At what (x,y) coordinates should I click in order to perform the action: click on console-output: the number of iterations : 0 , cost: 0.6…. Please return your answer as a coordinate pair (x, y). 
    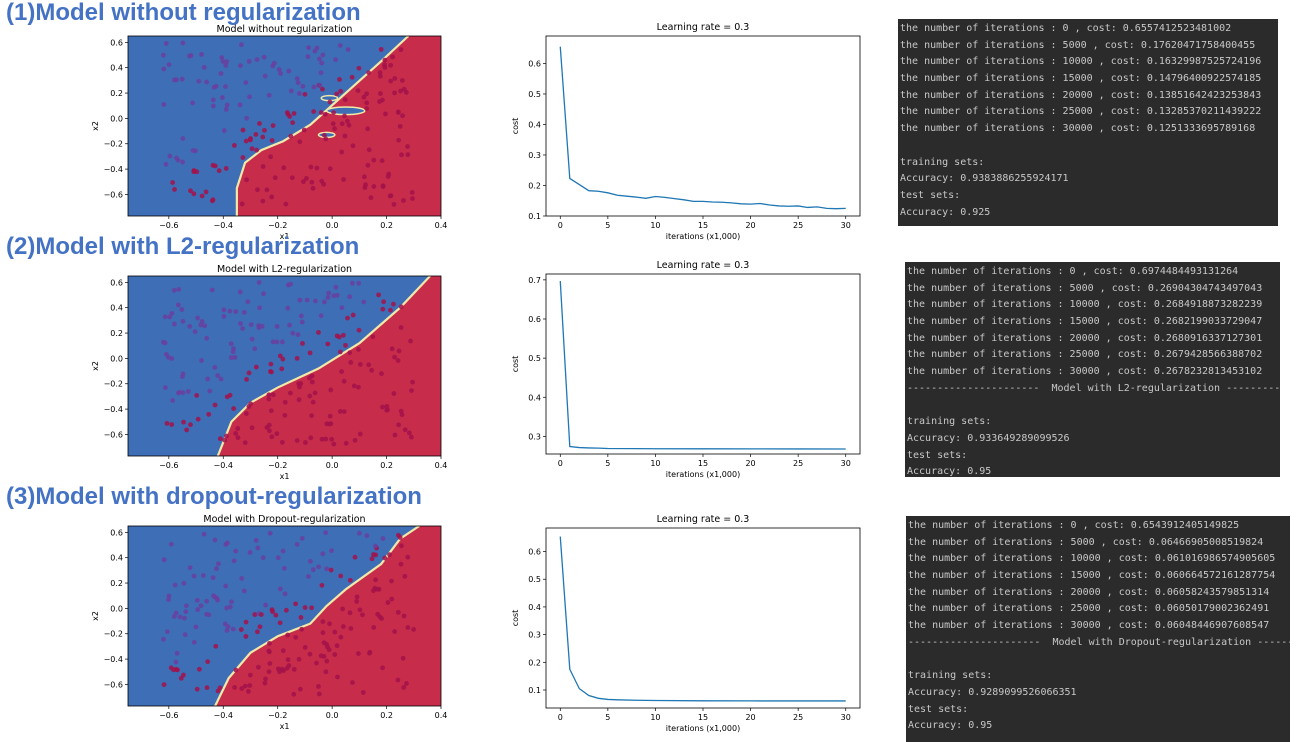
    Looking at the image, I should click on (1088, 122).